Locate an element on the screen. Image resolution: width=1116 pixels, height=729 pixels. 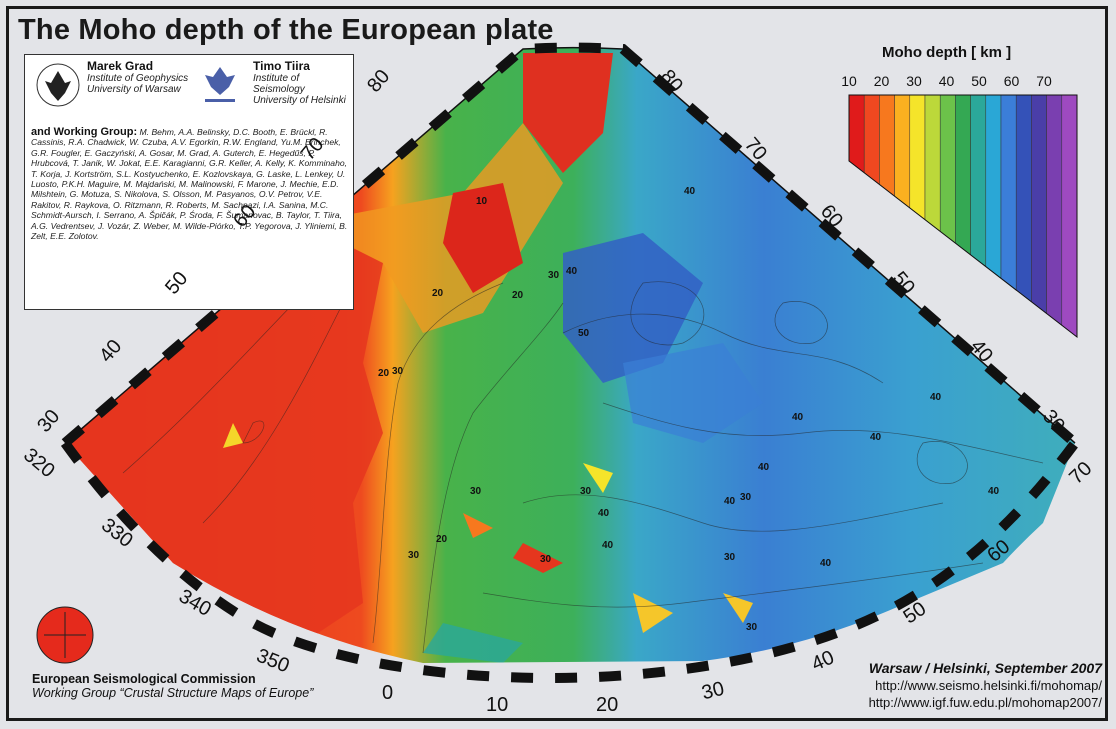
legend-tick-label: 30 is located at coordinates (914, 81).